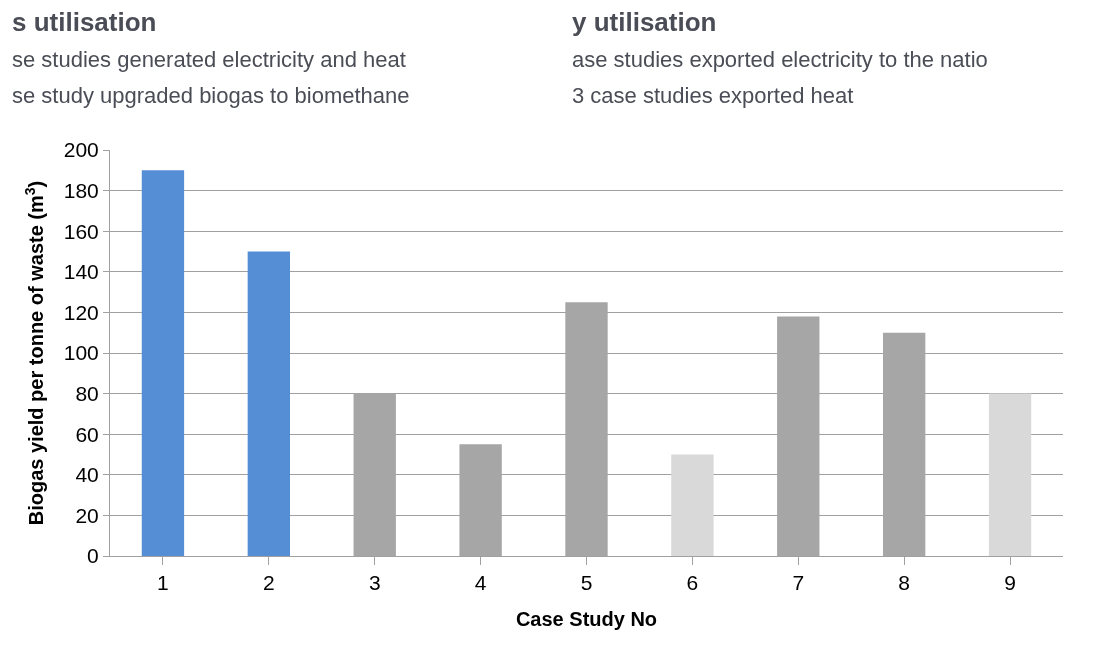 This screenshot has height=650, width=1105. Describe the element at coordinates (87, 393) in the screenshot. I see `y-tick-label: 80` at that location.